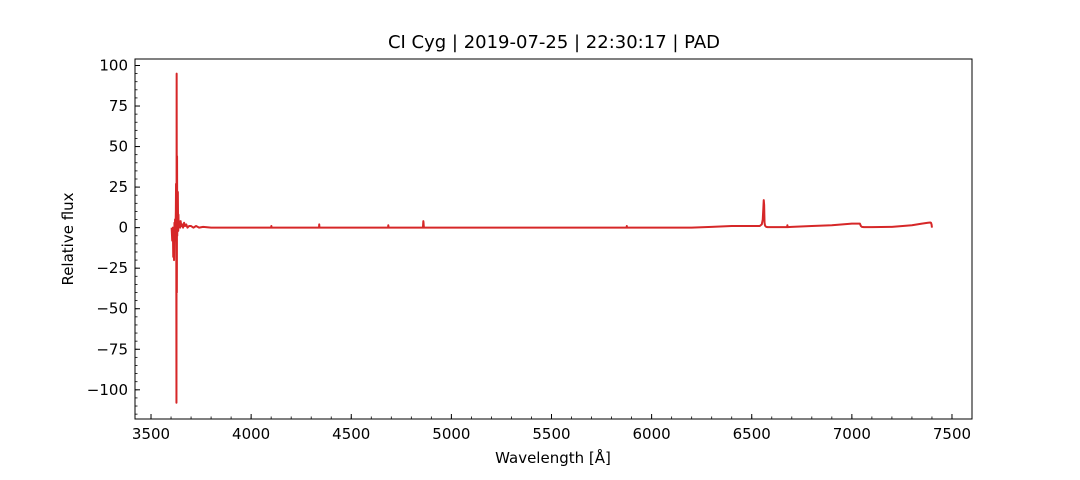 The image size is (1080, 480). I want to click on x-tick-label: 4000, so click(251, 434).